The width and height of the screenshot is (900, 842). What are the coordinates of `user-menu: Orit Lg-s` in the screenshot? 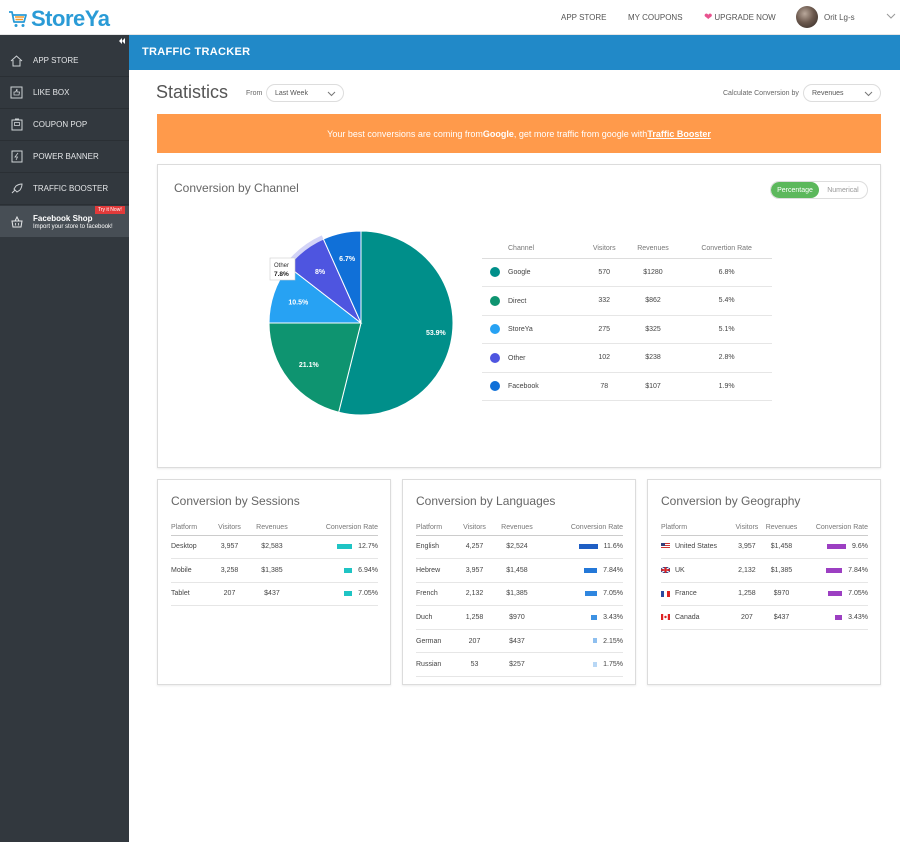 It's located at (825, 17).